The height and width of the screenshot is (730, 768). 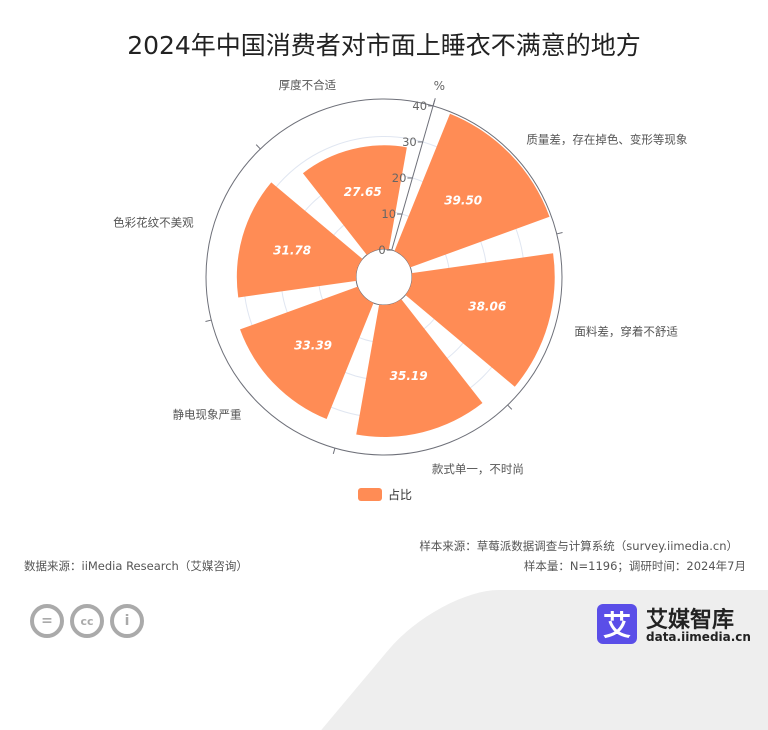 I want to click on category-label: 色彩花纹不美观, so click(x=153, y=222).